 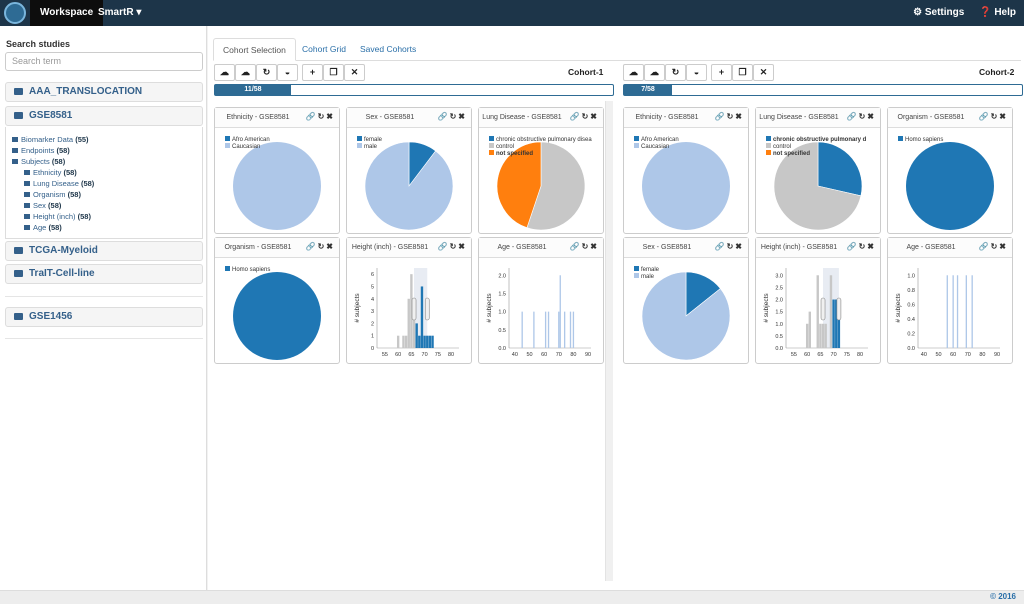 I want to click on panel-title: Ethnicity - GSE8581, so click(x=667, y=117).